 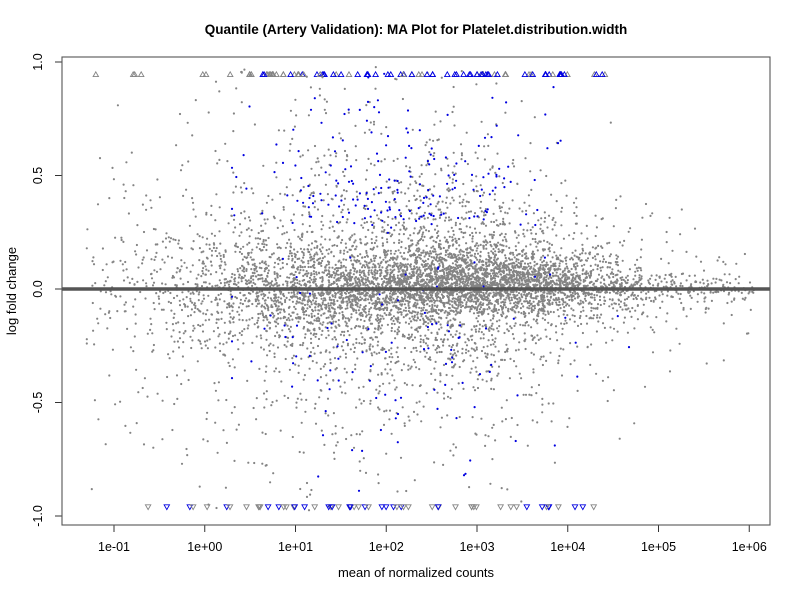 I want to click on y-tick-label: -1.0, so click(x=38, y=516).